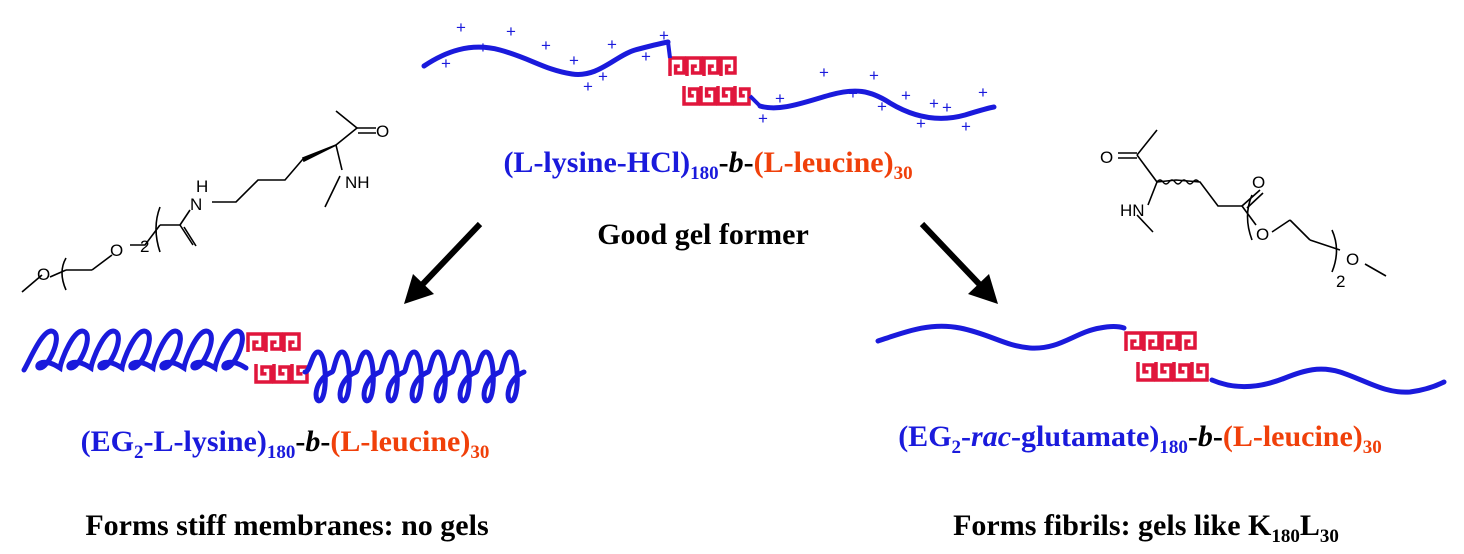 The image size is (1464, 554). What do you see at coordinates (325, 441) in the screenshot?
I see `left-label-dash2: -` at bounding box center [325, 441].